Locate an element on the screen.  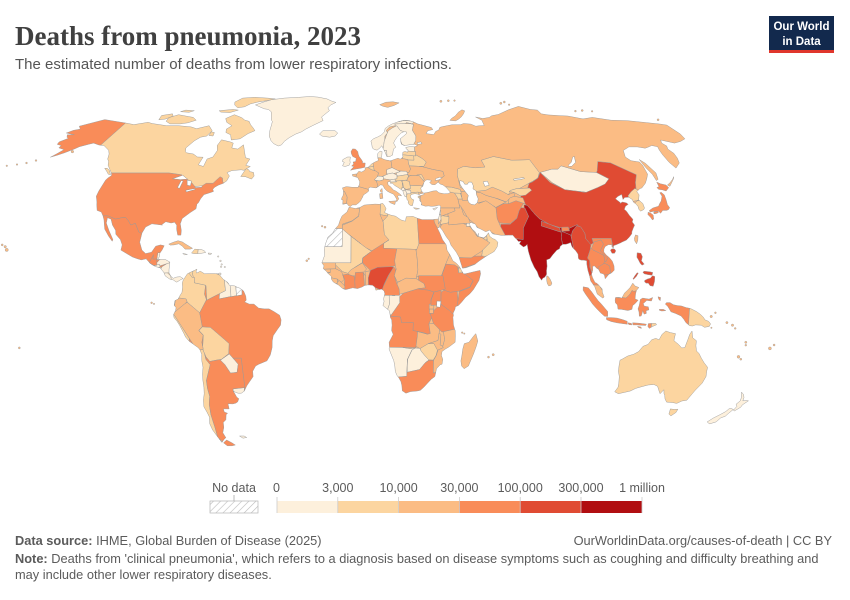
svg-text: 30,000 is located at coordinates (459, 488).